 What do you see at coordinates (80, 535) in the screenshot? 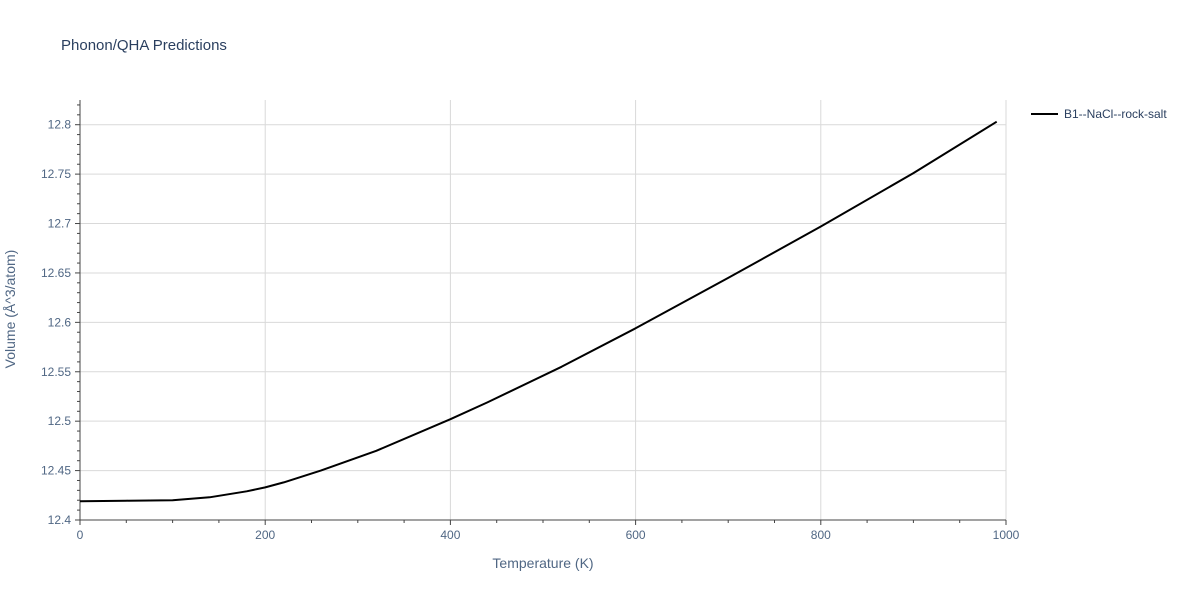
I see `x-tick-label: 0` at bounding box center [80, 535].